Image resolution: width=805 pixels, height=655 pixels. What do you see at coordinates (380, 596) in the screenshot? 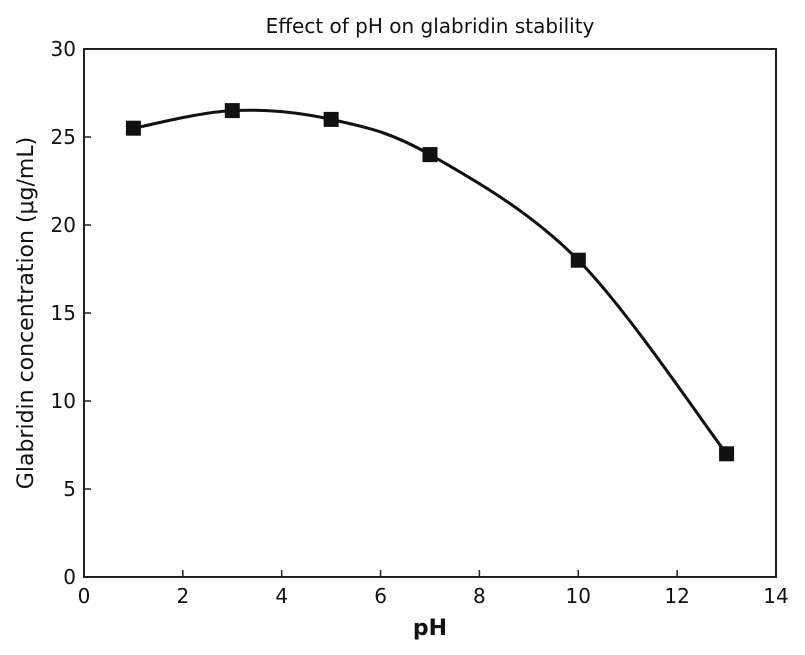
I see `x-tick-label: 6` at bounding box center [380, 596].